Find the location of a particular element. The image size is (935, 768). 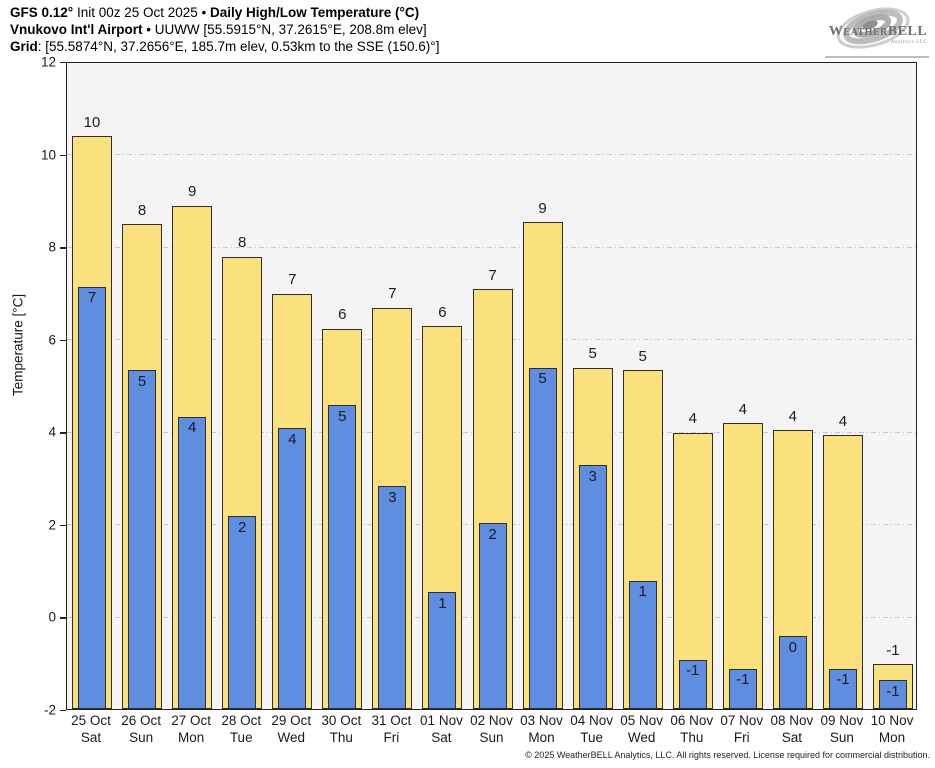

high-value-label: 4 is located at coordinates (742, 410).